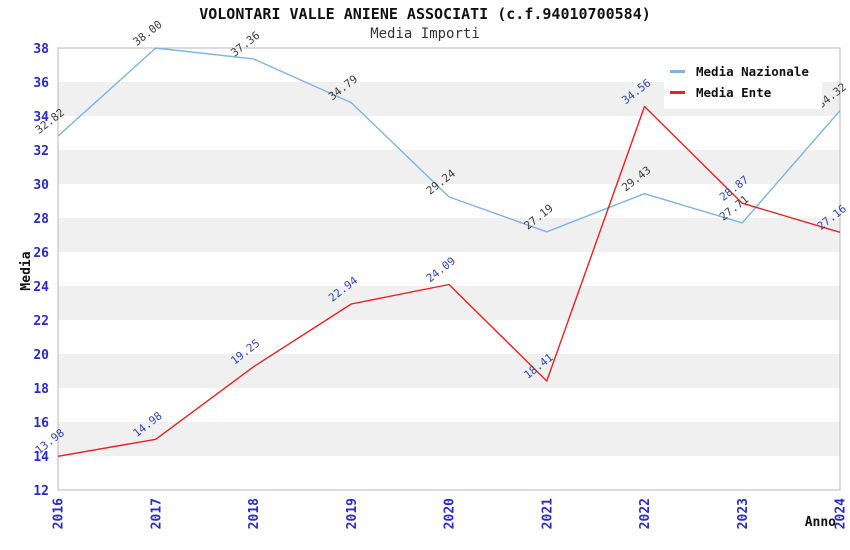 This screenshot has height=550, width=850. What do you see at coordinates (41, 287) in the screenshot?
I see `y-tick-label: 24` at bounding box center [41, 287].